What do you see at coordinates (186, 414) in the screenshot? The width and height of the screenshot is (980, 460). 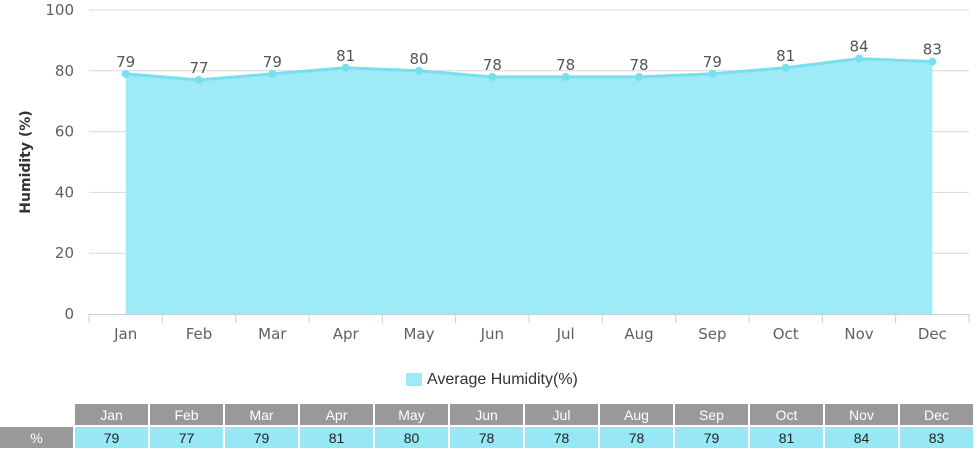 I see `table-month-header: Feb` at bounding box center [186, 414].